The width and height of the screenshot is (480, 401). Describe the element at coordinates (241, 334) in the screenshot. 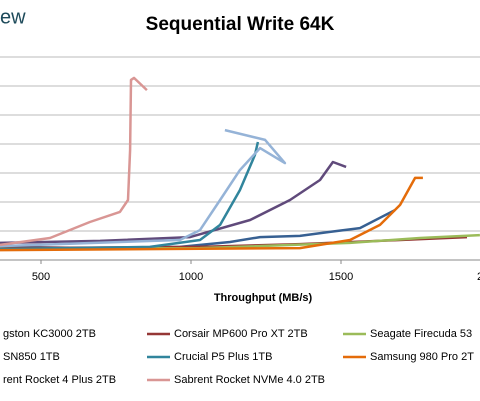

I see `legend-label: Corsair MP600 Pro XT 2TB` at that location.